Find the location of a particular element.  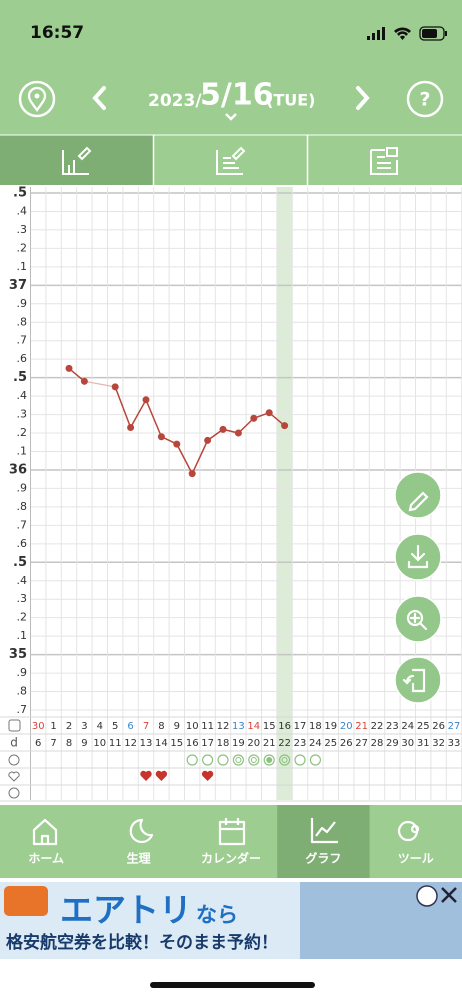

day-label: 23 is located at coordinates (392, 726).